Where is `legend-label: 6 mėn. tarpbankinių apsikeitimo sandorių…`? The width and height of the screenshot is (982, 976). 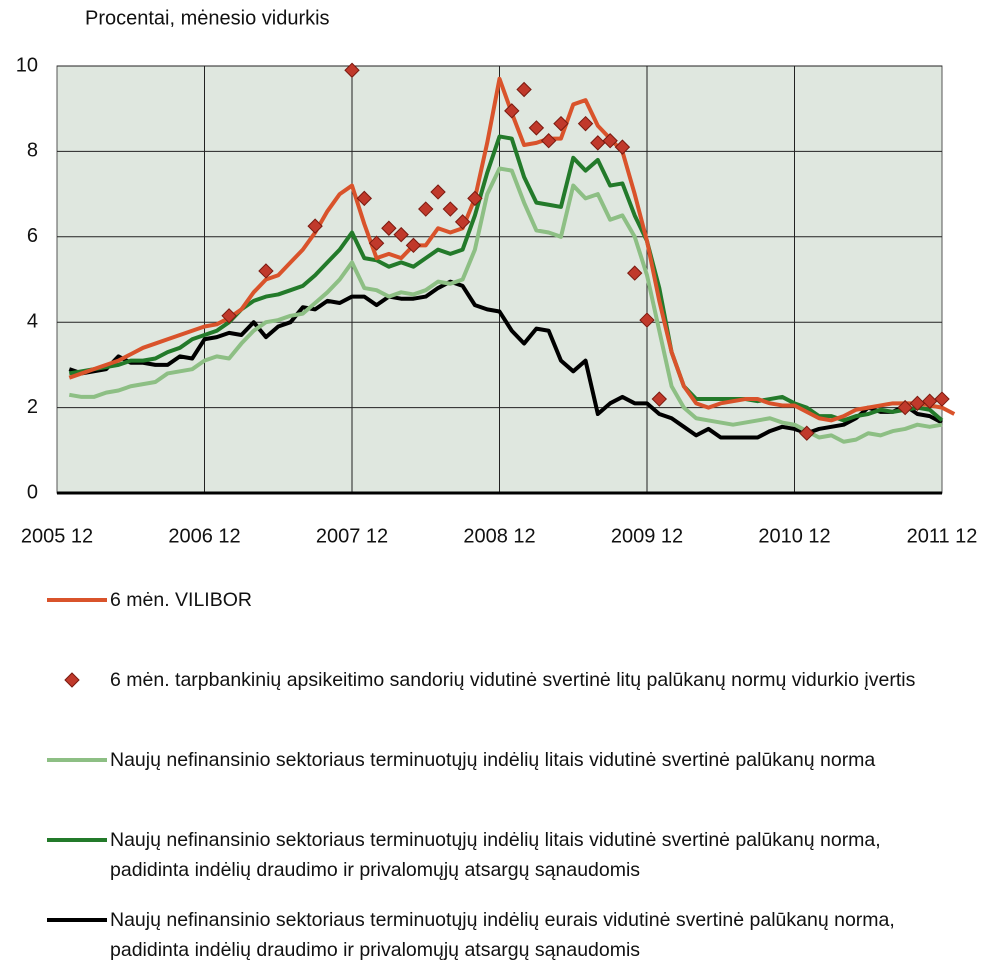
legend-label: 6 mėn. tarpbankinių apsikeitimo sandorių… is located at coordinates (513, 680).